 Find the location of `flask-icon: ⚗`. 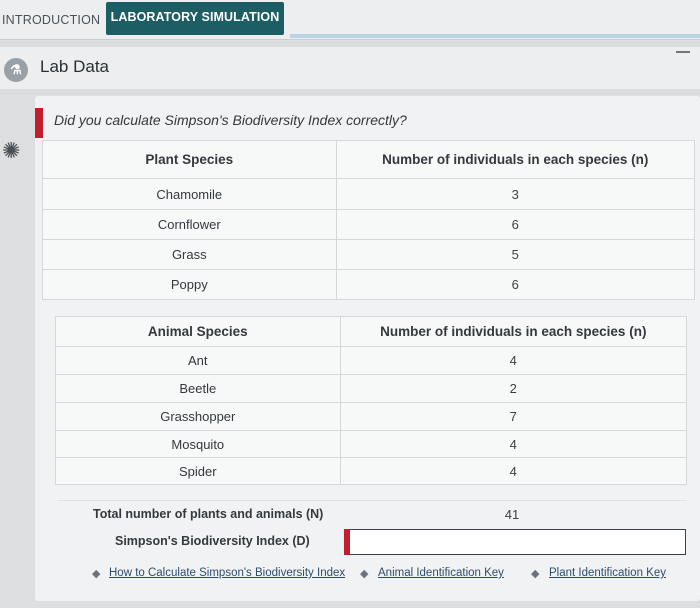

flask-icon: ⚗ is located at coordinates (16, 70).